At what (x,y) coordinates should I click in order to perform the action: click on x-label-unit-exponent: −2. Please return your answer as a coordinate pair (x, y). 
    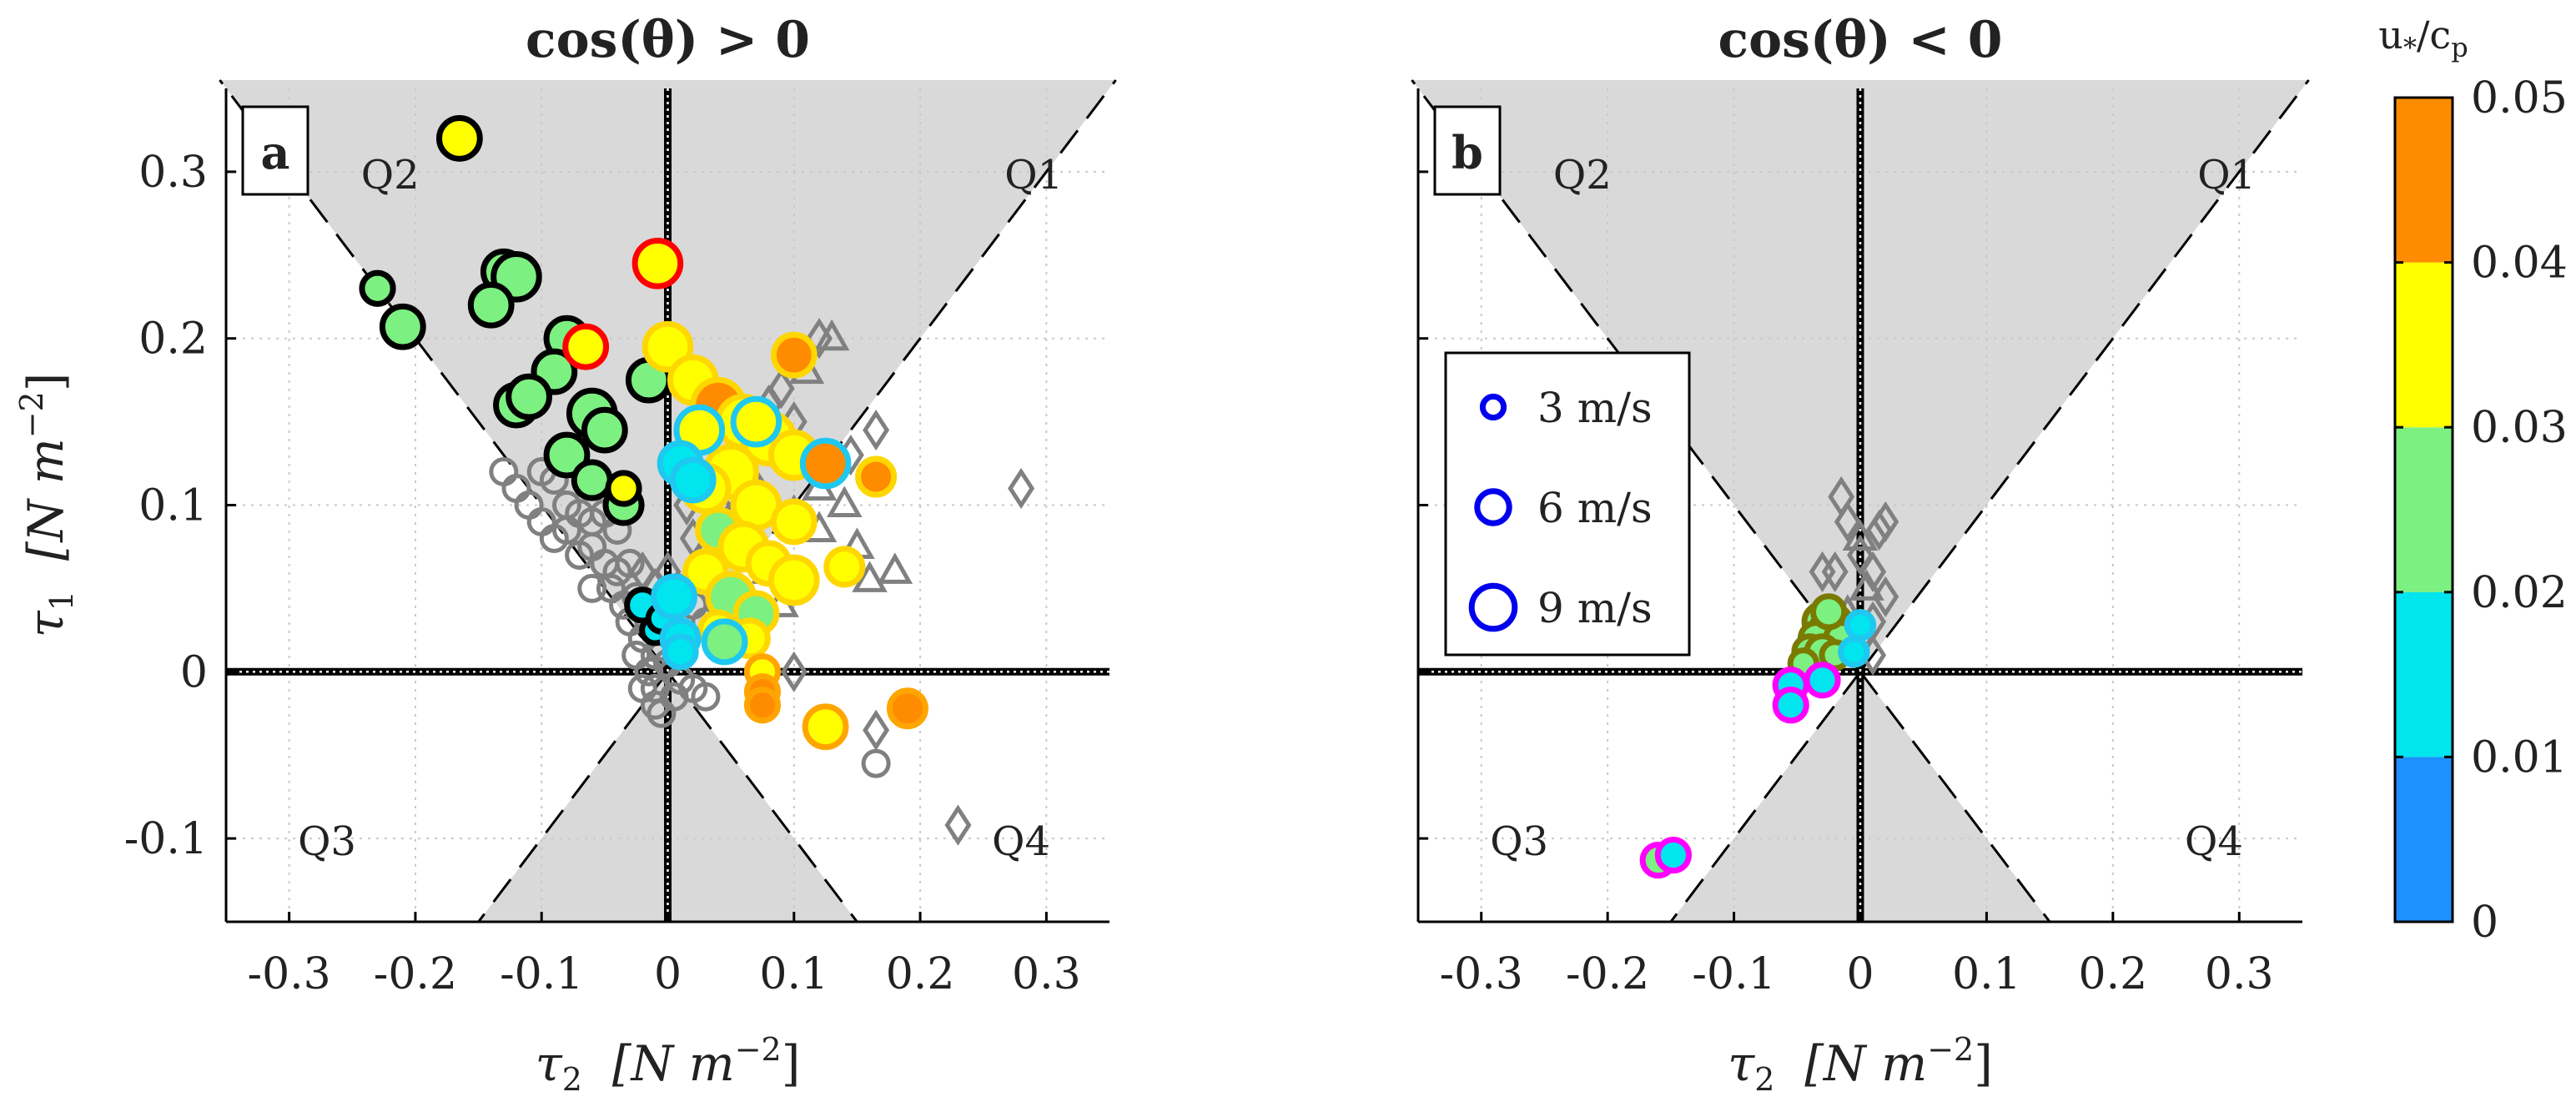
    Looking at the image, I should click on (758, 1049).